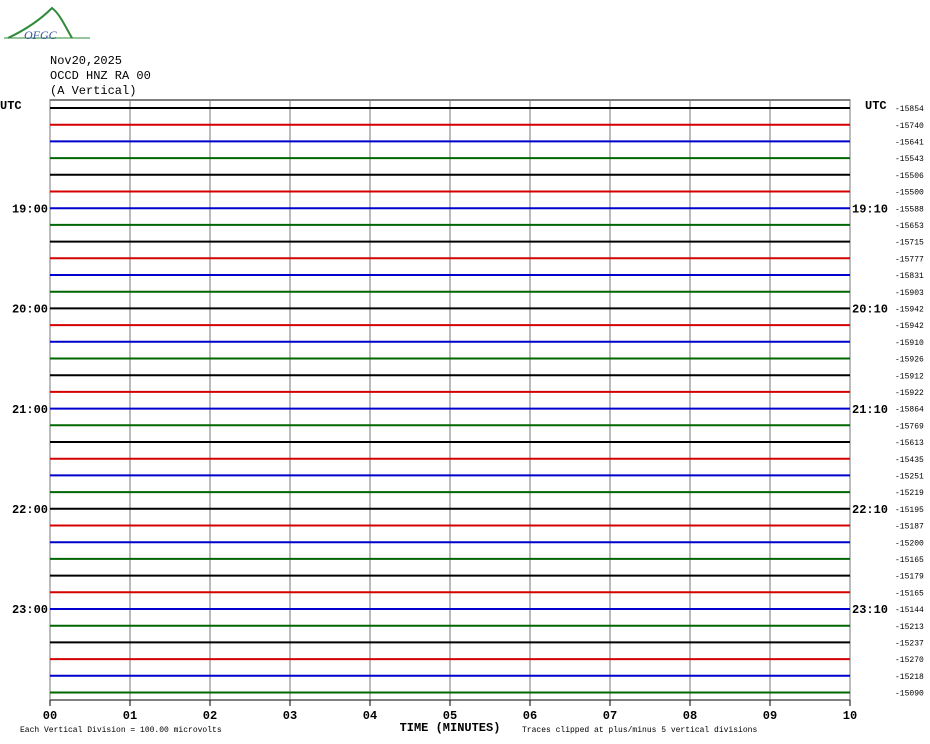  I want to click on trace-offset: -15506, so click(909, 176).